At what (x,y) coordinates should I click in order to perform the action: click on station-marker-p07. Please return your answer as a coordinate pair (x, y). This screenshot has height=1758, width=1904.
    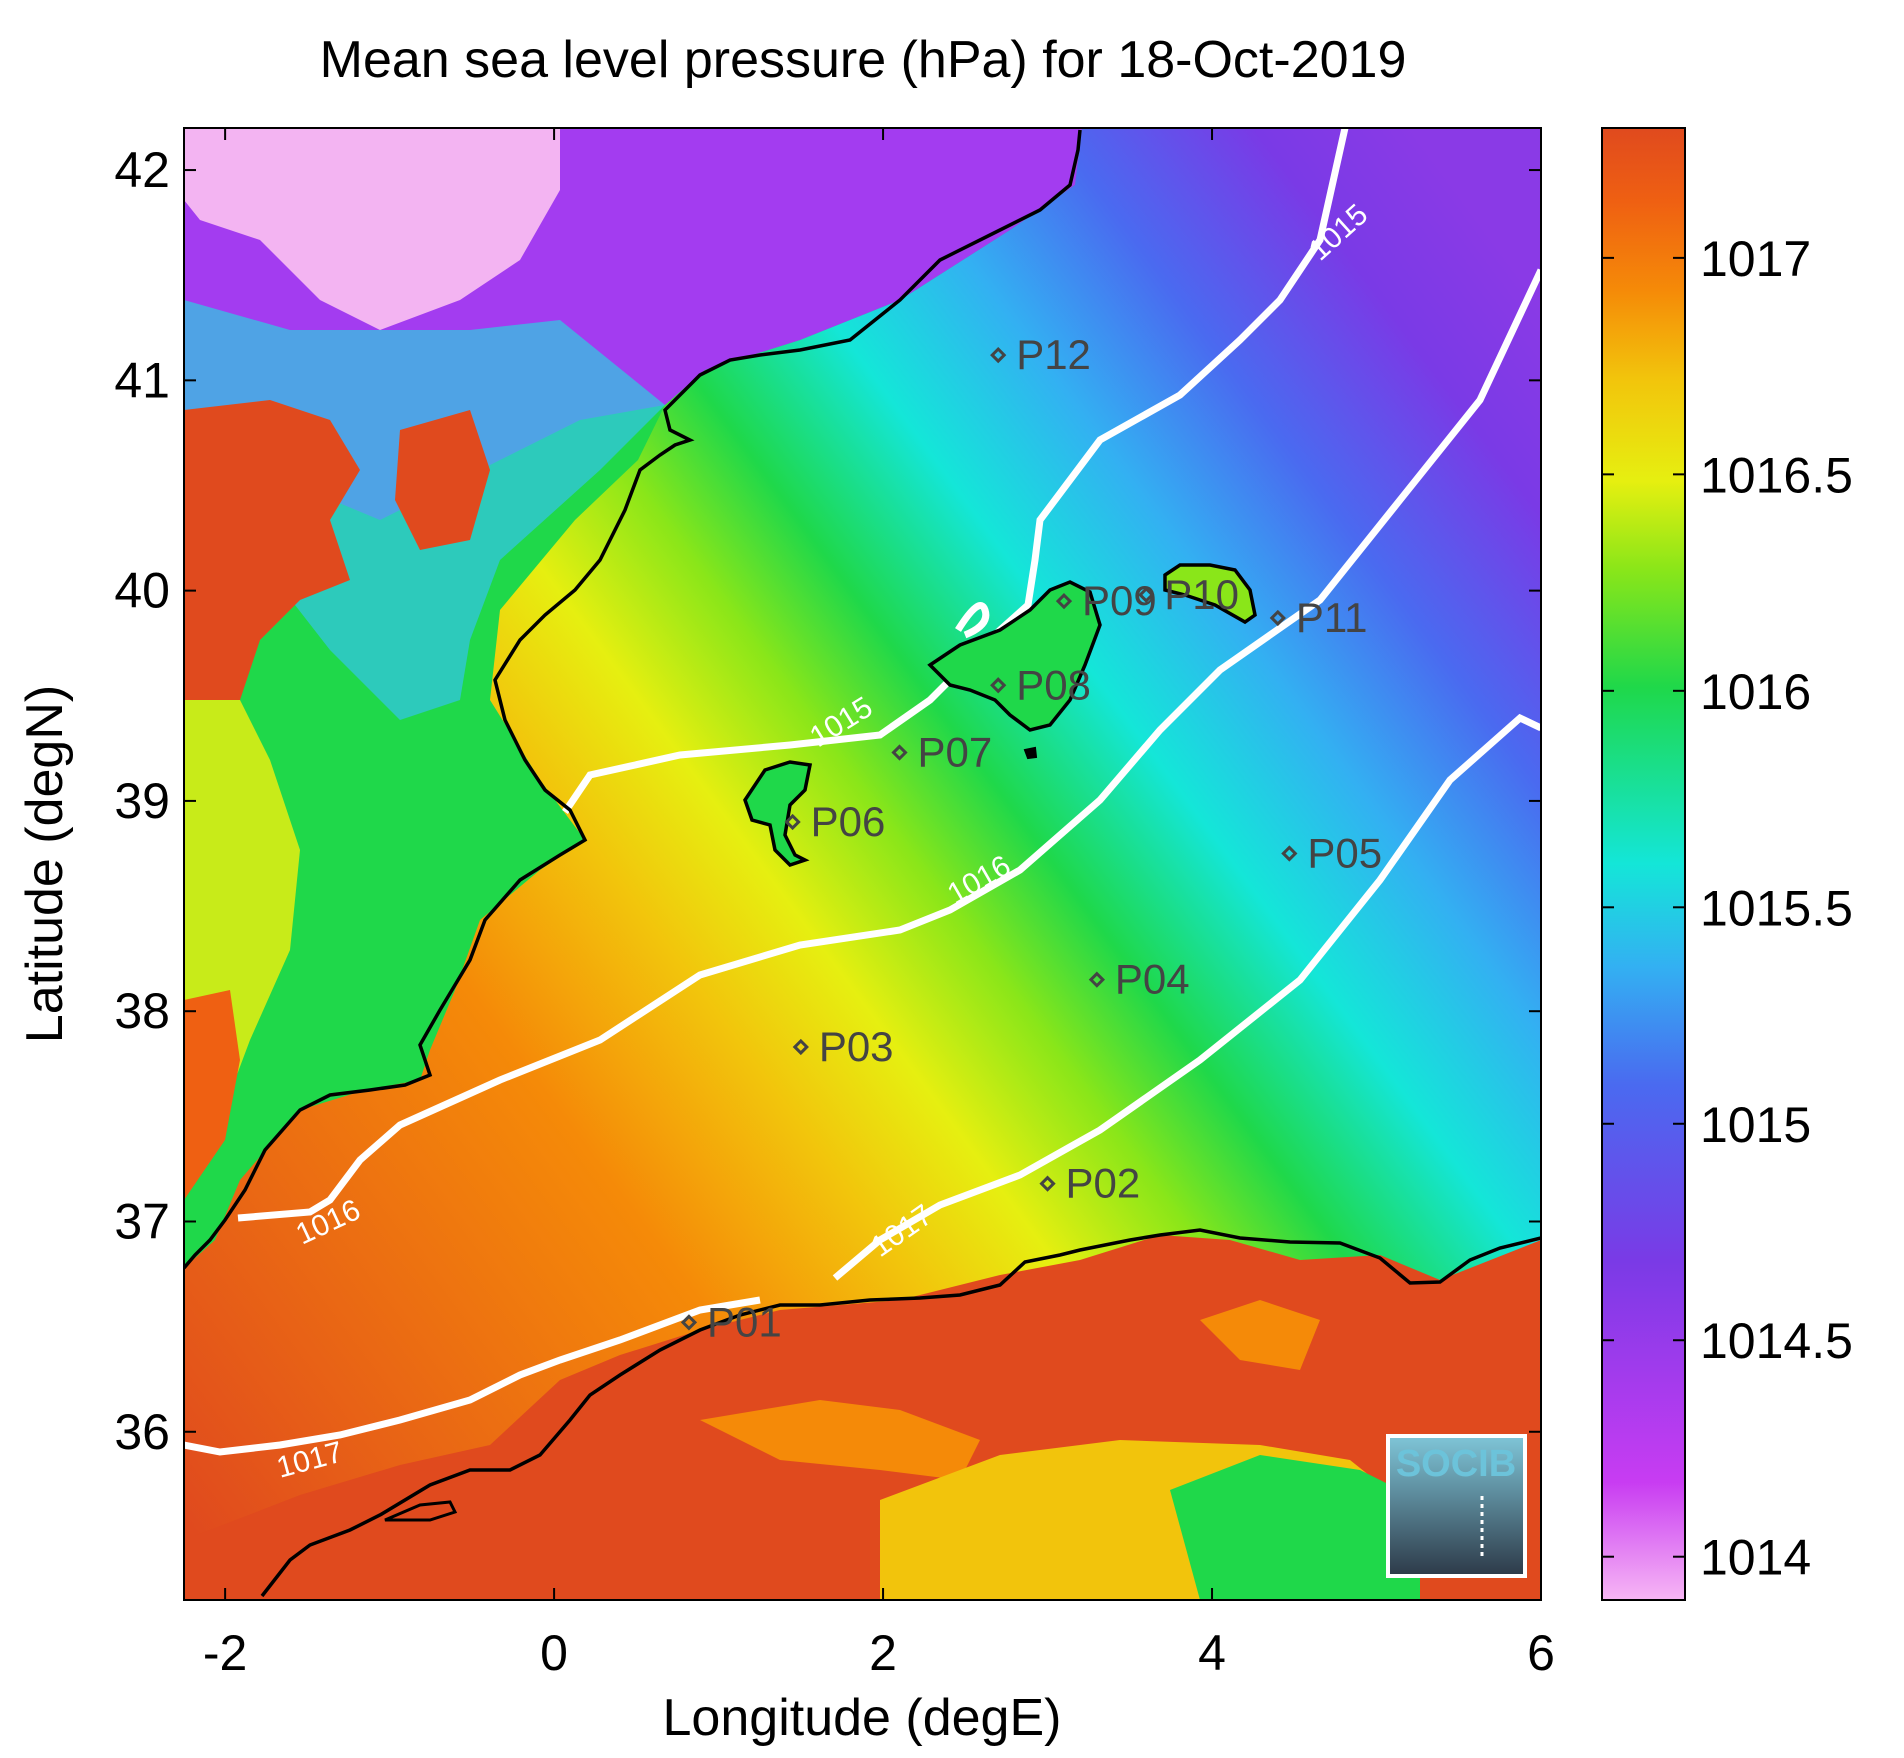
    Looking at the image, I should click on (899, 752).